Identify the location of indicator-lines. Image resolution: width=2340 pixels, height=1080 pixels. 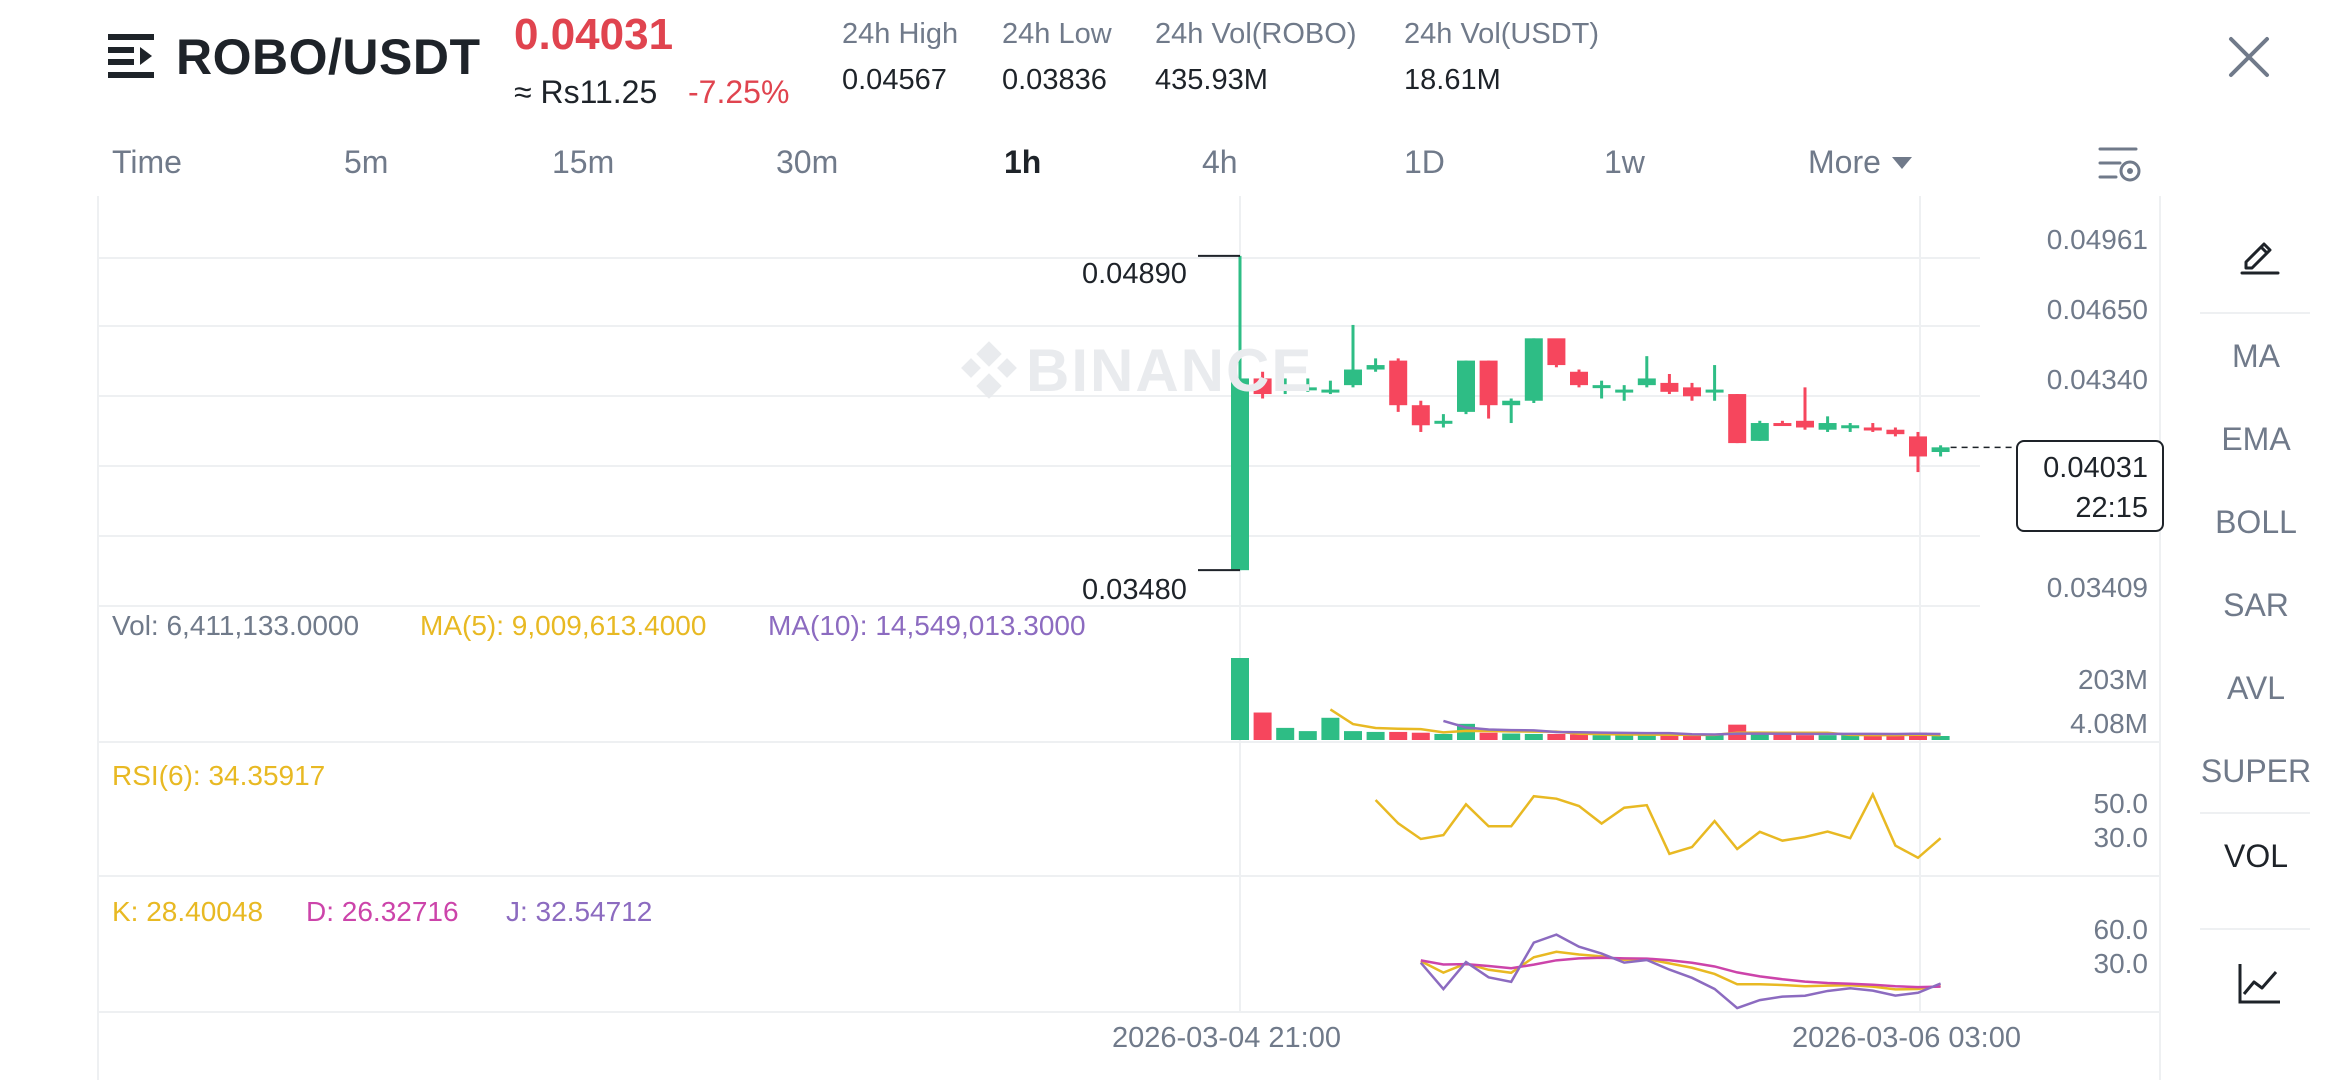
(1635, 859).